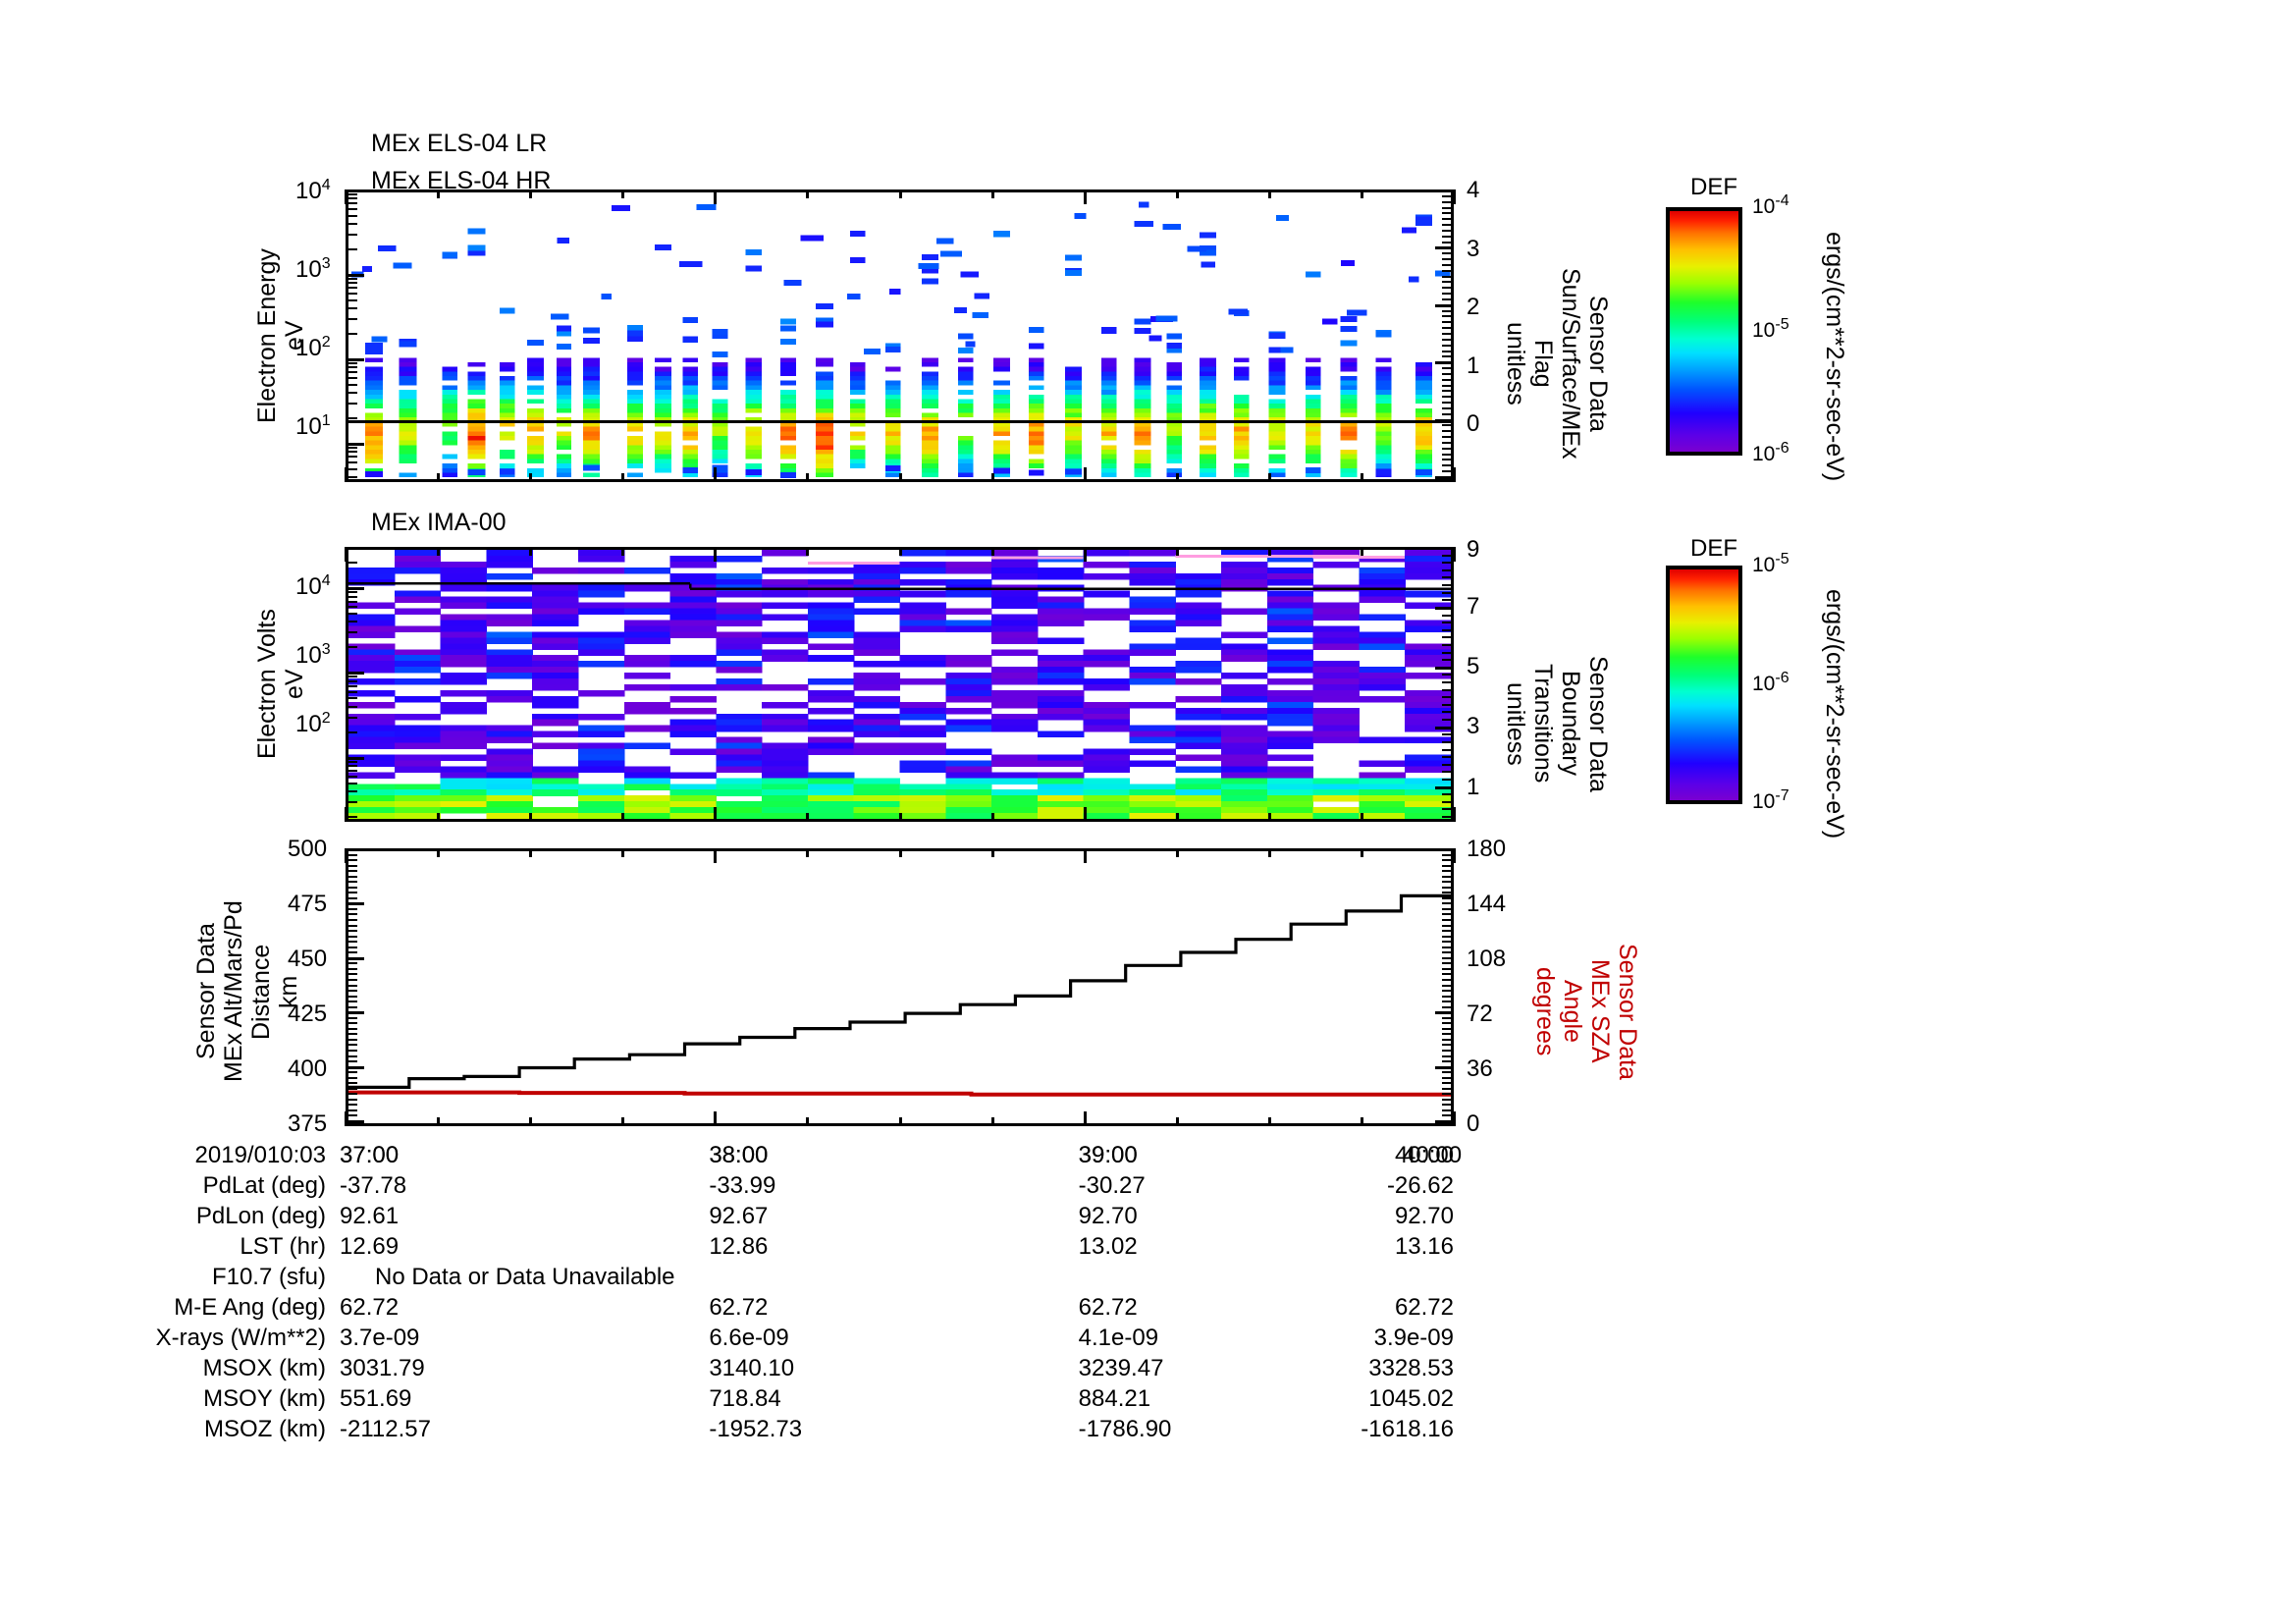 The image size is (2296, 1623). I want to click on p2l-l1: Electron Volts, so click(267, 684).